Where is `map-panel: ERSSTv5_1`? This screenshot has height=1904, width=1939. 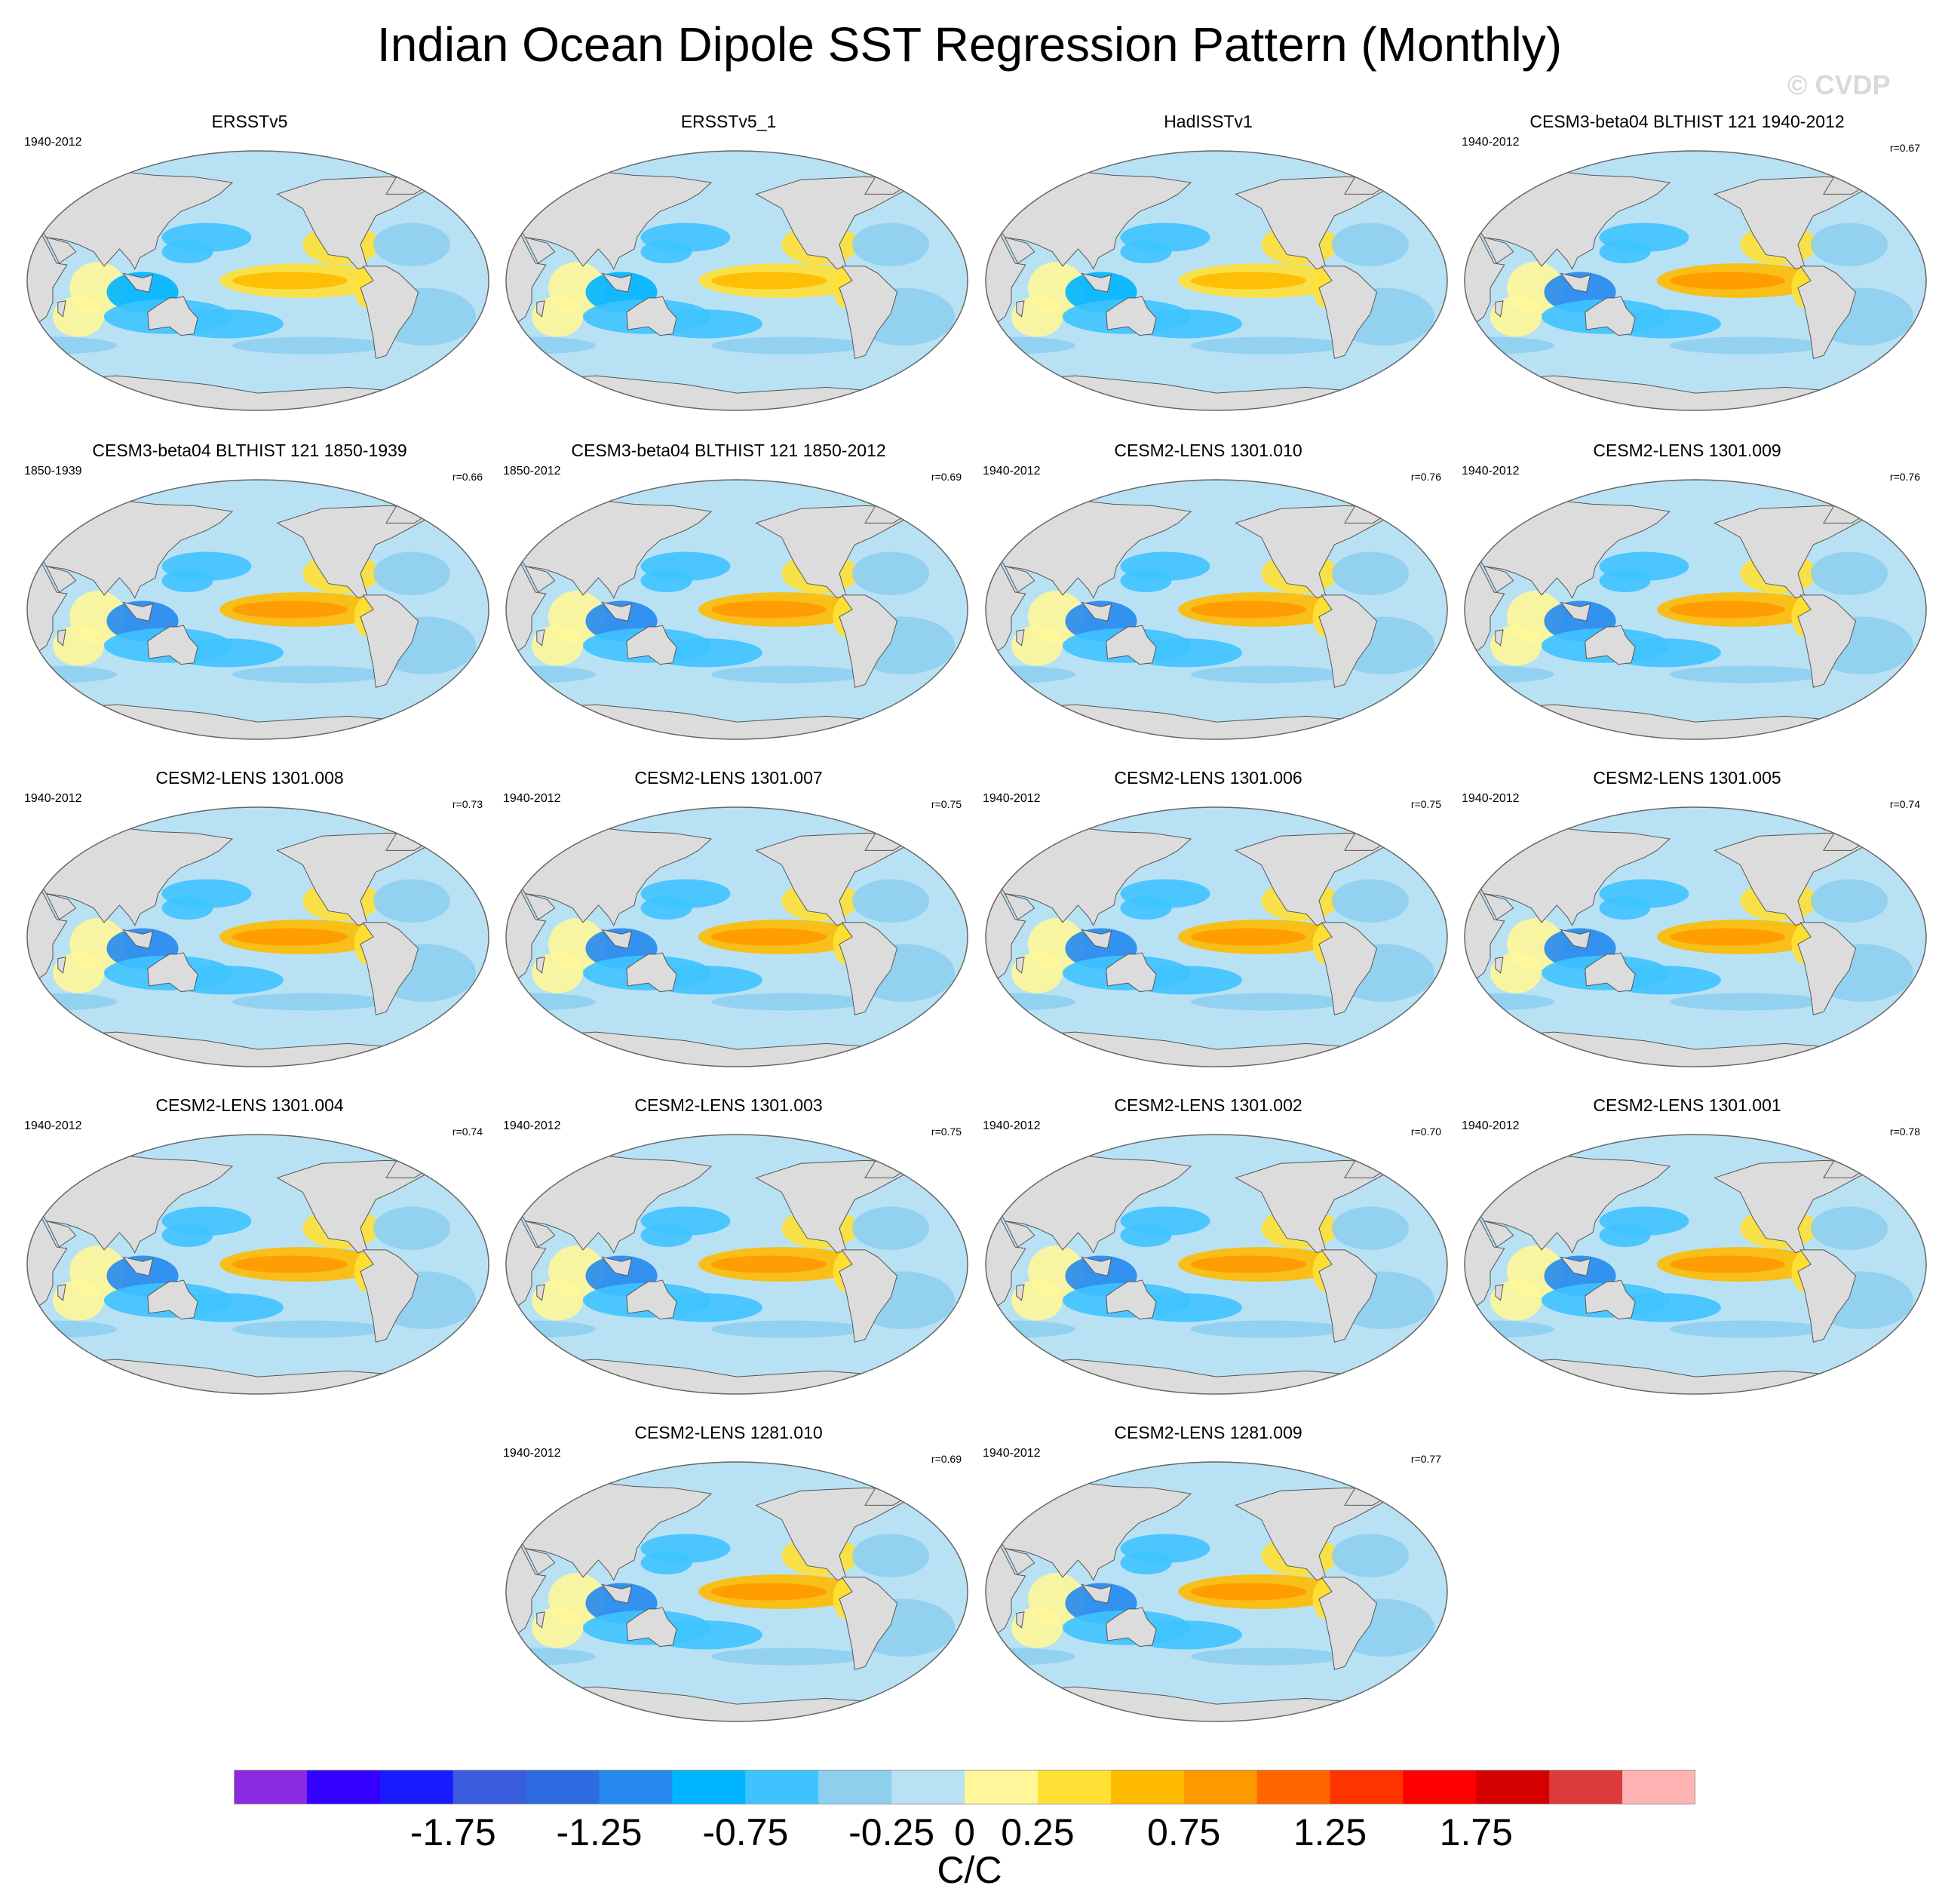
map-panel: ERSSTv5_1 is located at coordinates (729, 271).